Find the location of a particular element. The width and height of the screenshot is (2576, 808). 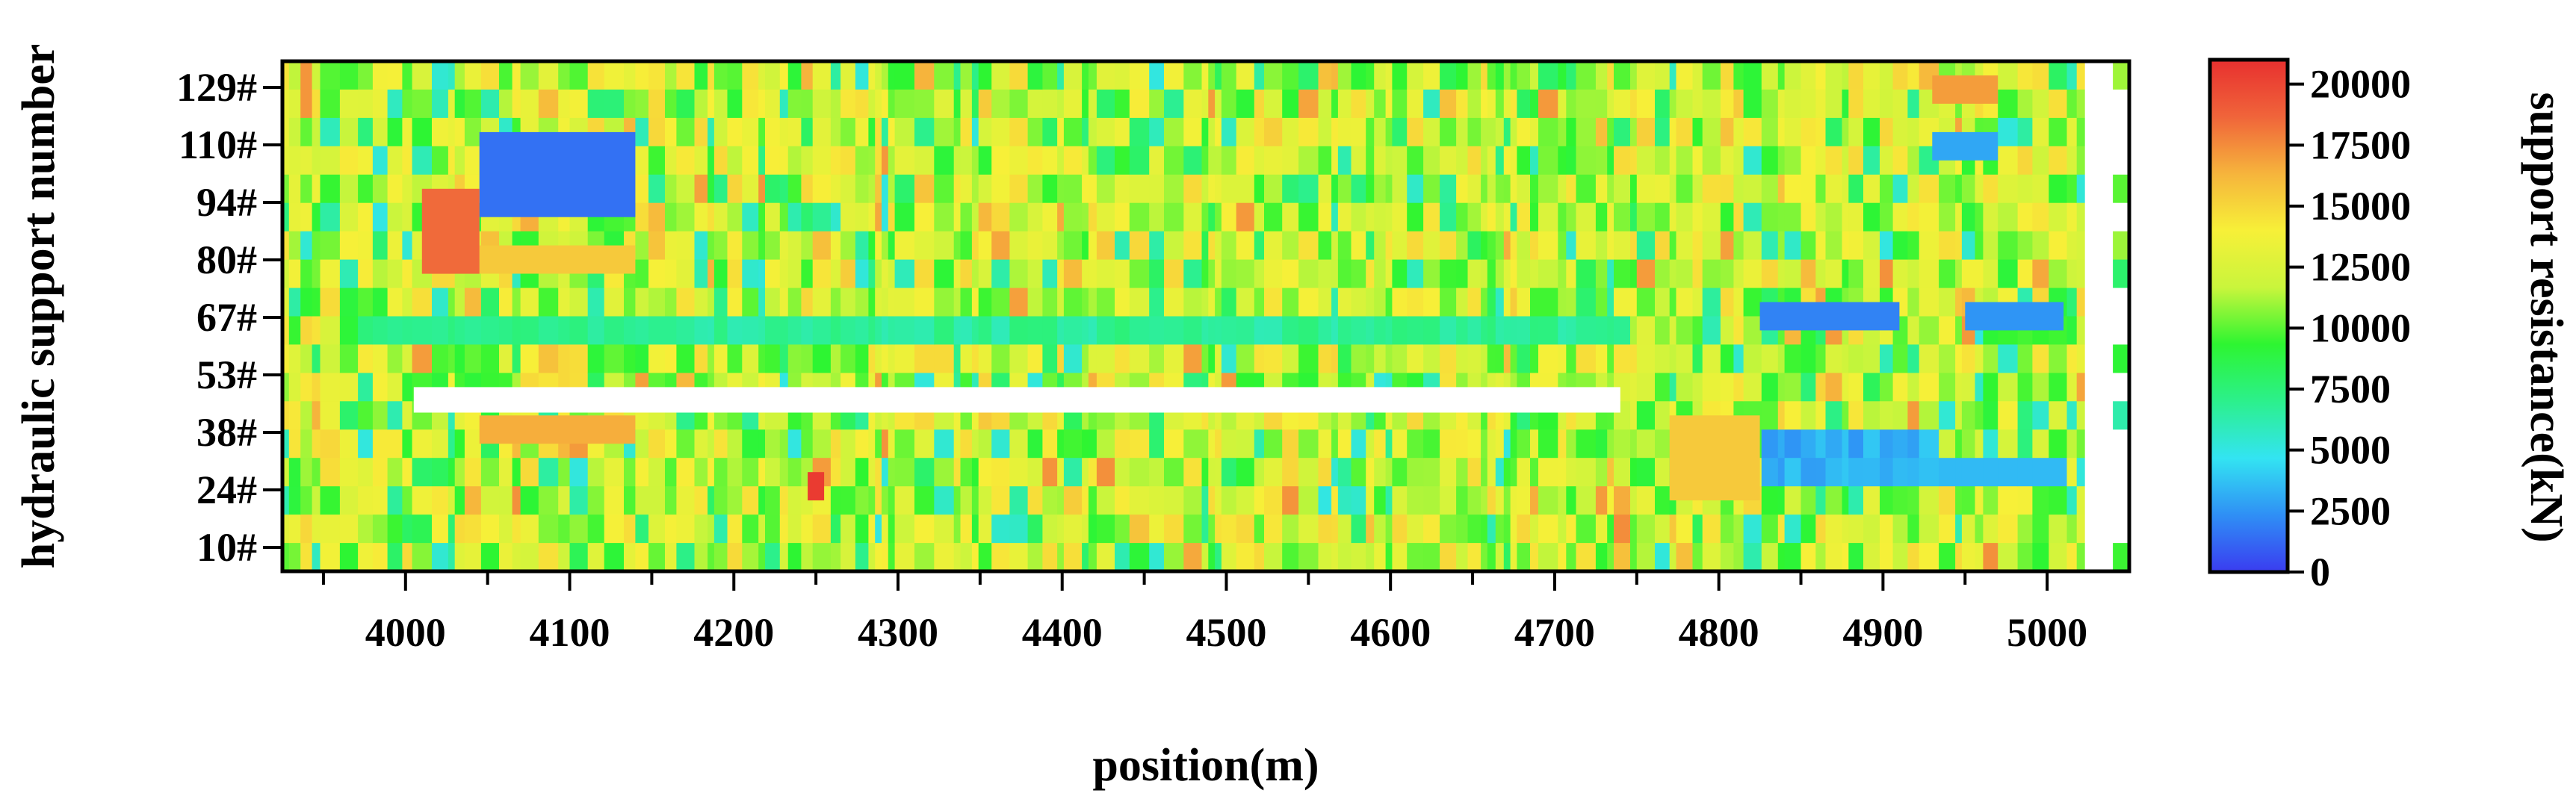

y-axis-title: hydraulic support number is located at coordinates (38, 306).